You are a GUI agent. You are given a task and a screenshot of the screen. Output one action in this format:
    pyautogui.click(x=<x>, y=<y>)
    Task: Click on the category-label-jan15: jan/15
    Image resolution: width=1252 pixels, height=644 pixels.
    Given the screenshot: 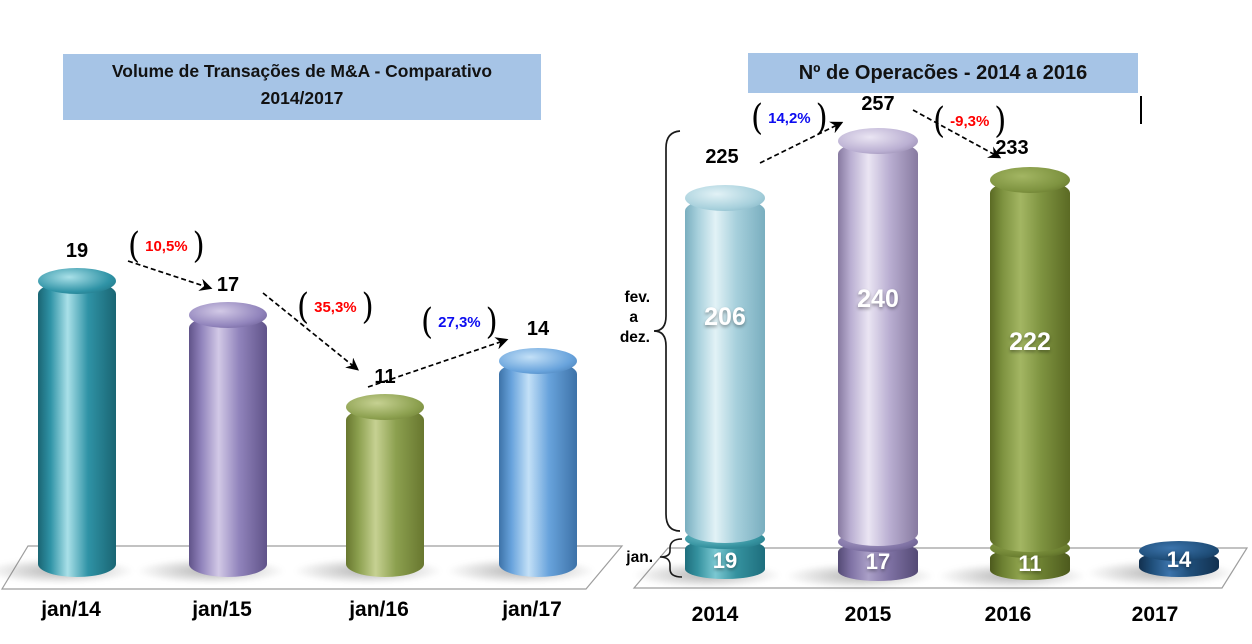 What is the action you would take?
    pyautogui.click(x=222, y=609)
    